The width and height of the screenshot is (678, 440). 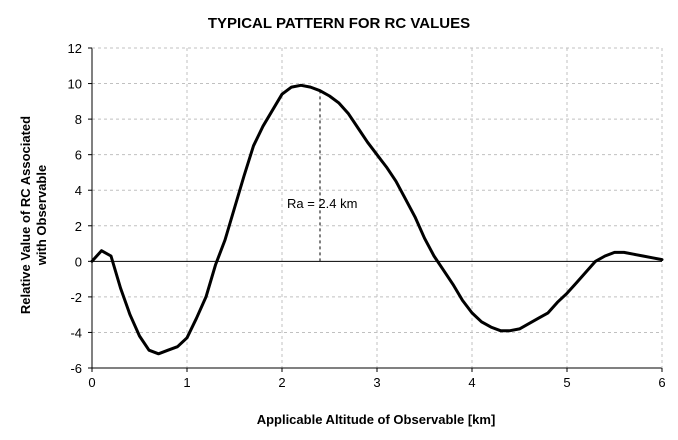 I want to click on y-tick-labels: -6 -4 -2 0 2 4 6 8 10 12, so click(x=75, y=208).